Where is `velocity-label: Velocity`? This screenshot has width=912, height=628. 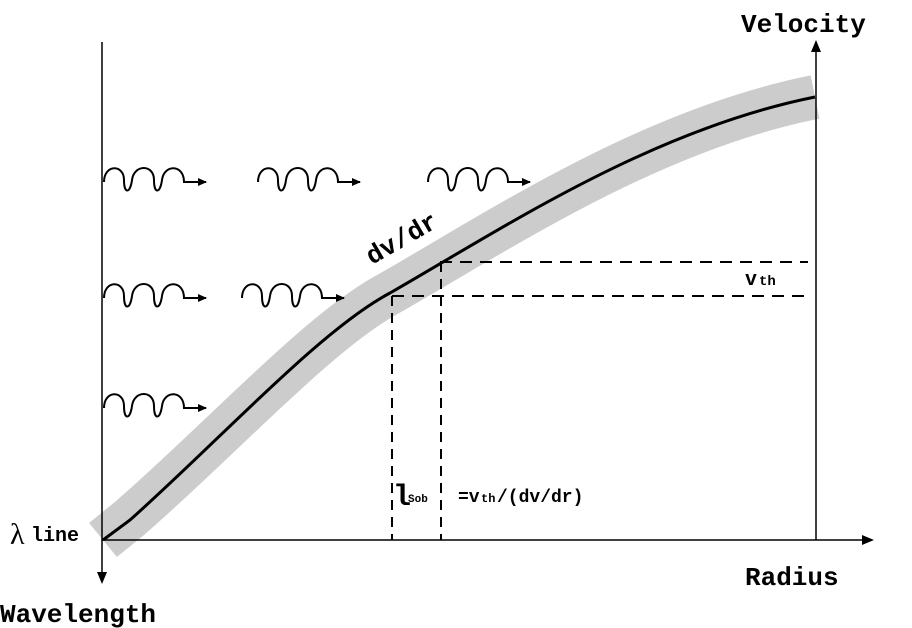
velocity-label: Velocity is located at coordinates (803, 25).